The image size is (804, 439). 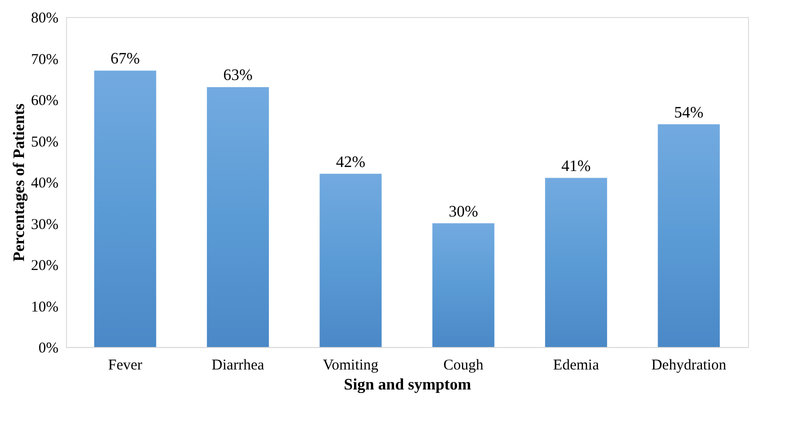 What do you see at coordinates (44, 224) in the screenshot?
I see `y-tick-label: 30%` at bounding box center [44, 224].